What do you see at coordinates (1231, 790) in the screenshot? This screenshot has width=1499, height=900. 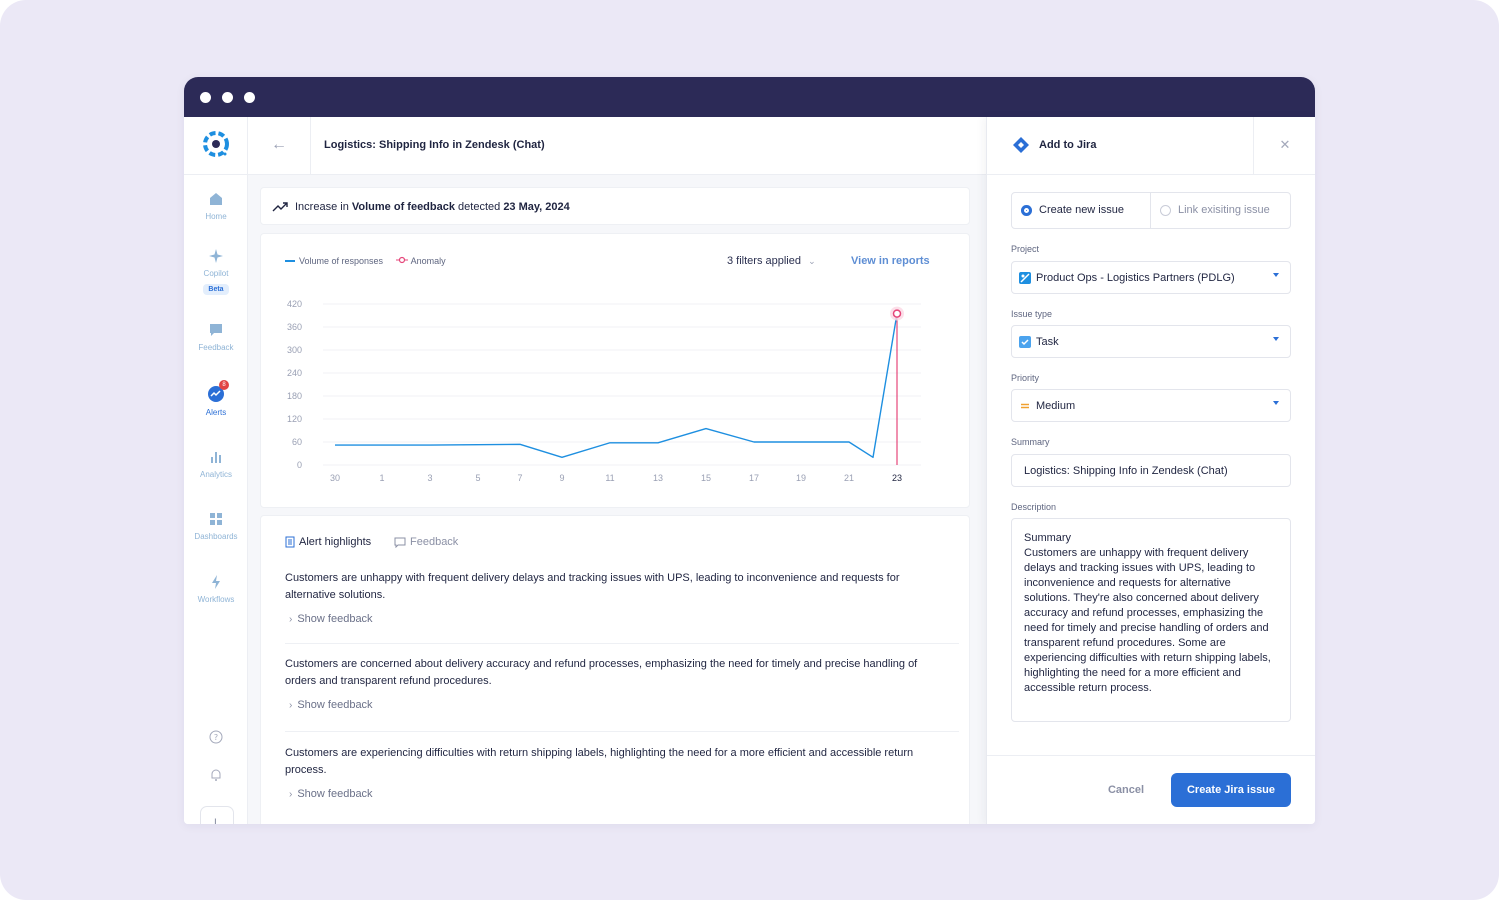 I see `create-jira-issue-button: Create Jira issue` at bounding box center [1231, 790].